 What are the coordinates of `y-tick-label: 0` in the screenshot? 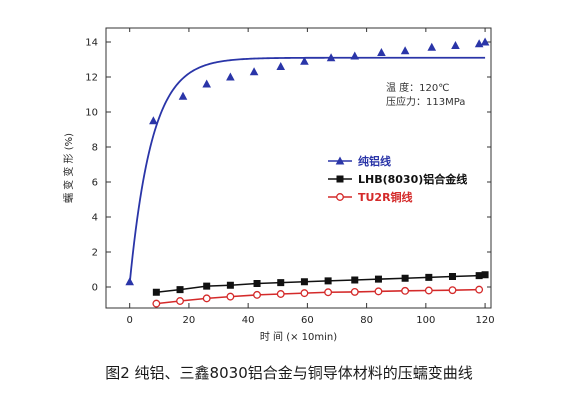 It's located at (95, 288).